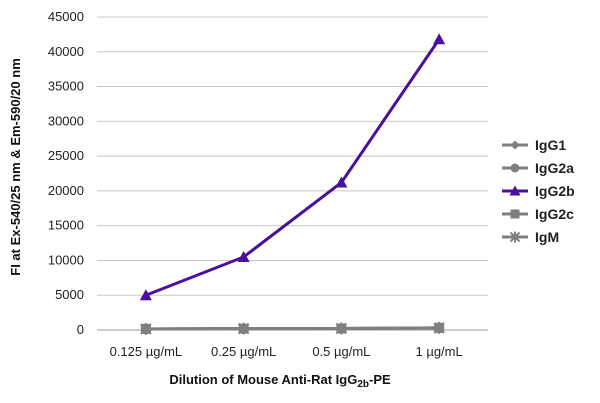 The image size is (600, 403). Describe the element at coordinates (243, 351) in the screenshot. I see `x-tick-label: 0.25 µg/mL` at that location.